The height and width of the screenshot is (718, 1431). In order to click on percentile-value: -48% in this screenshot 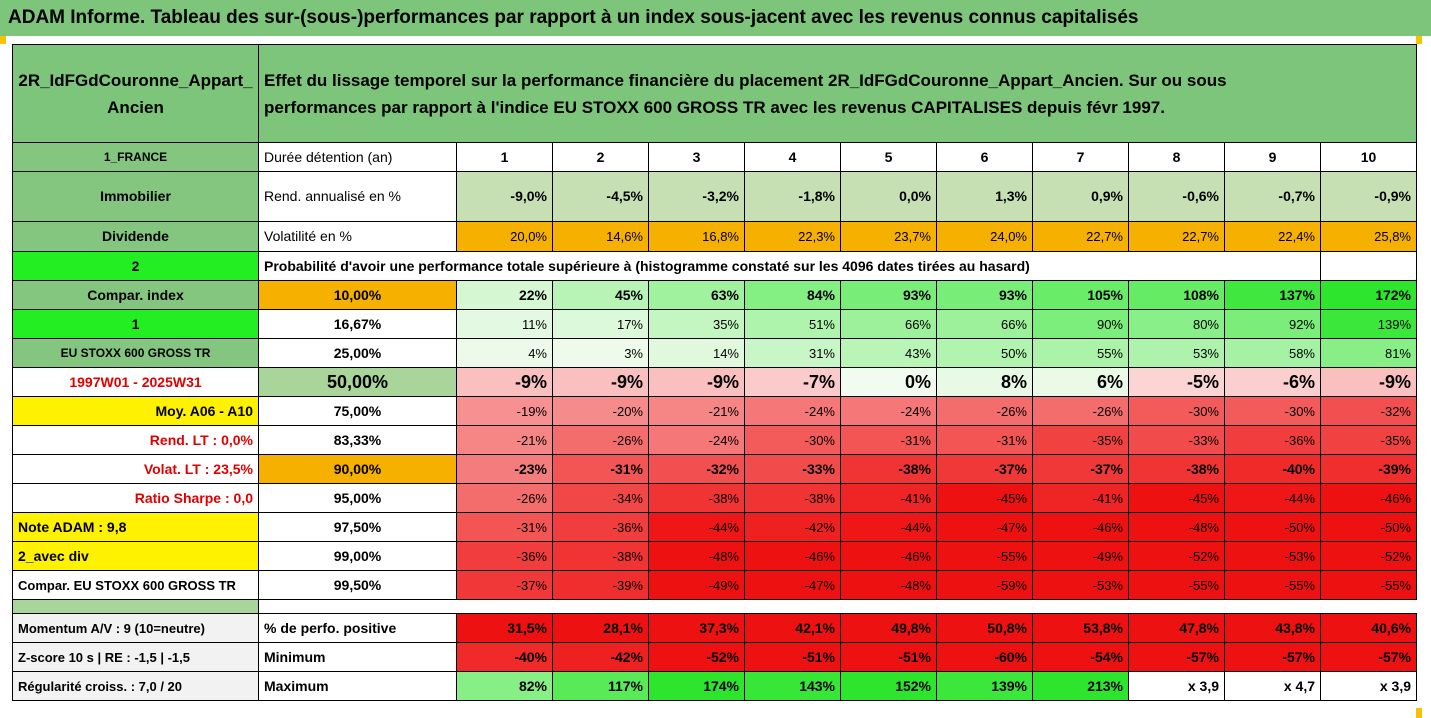, I will do `click(696, 556)`.